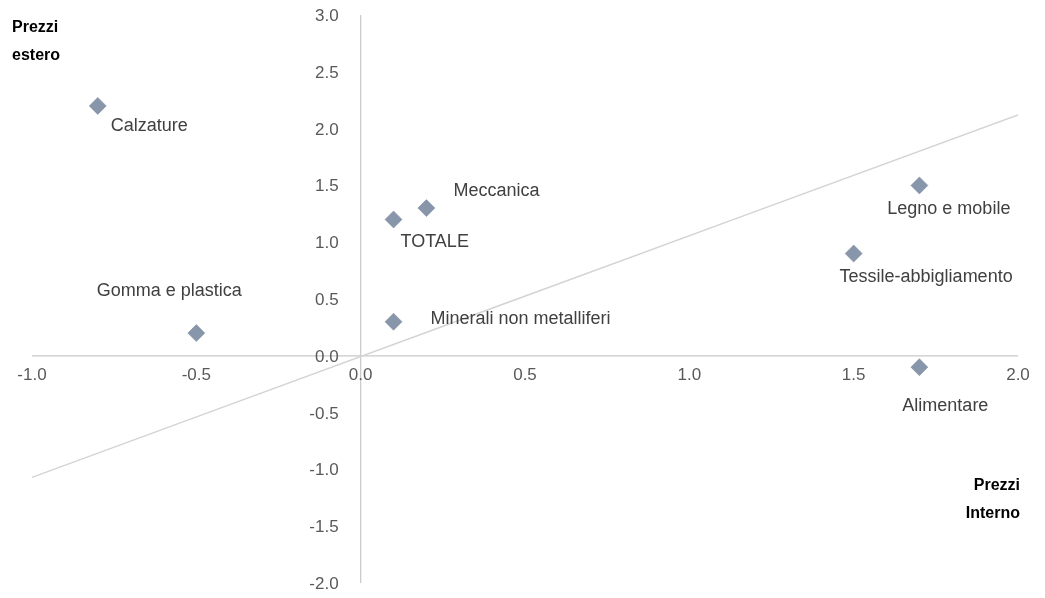 The height and width of the screenshot is (598, 1045). What do you see at coordinates (327, 299) in the screenshot?
I see `y-tick-label: 0.5` at bounding box center [327, 299].